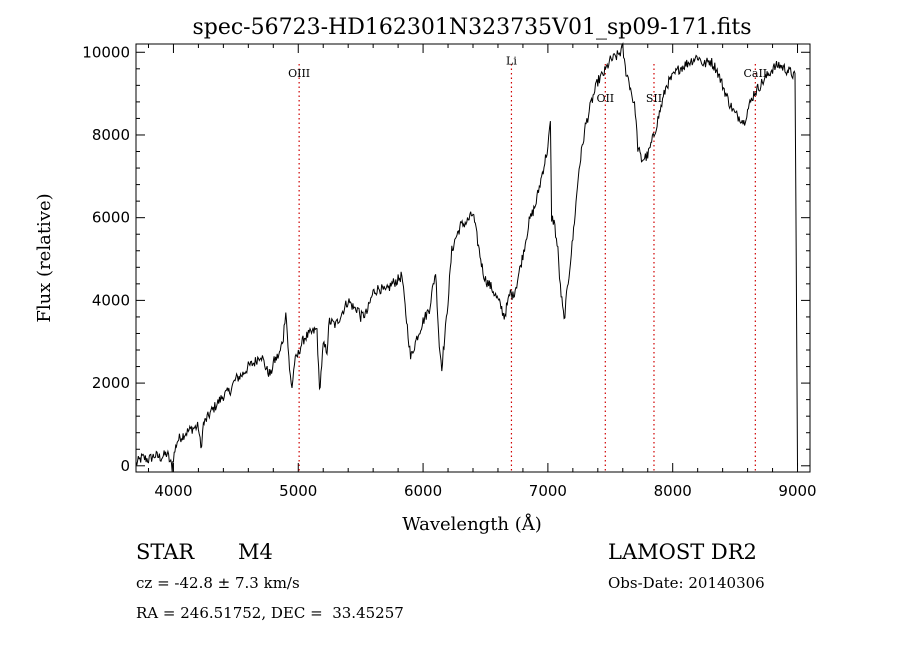  I want to click on y-tick-label: 8000, so click(111, 135).